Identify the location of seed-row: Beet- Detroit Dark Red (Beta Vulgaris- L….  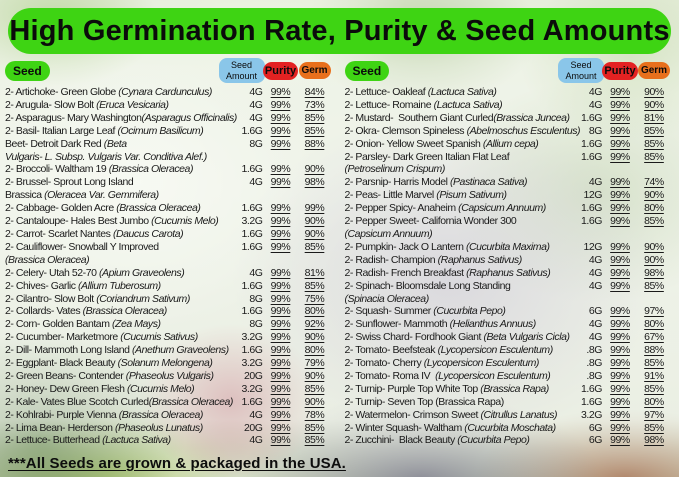
(169, 151).